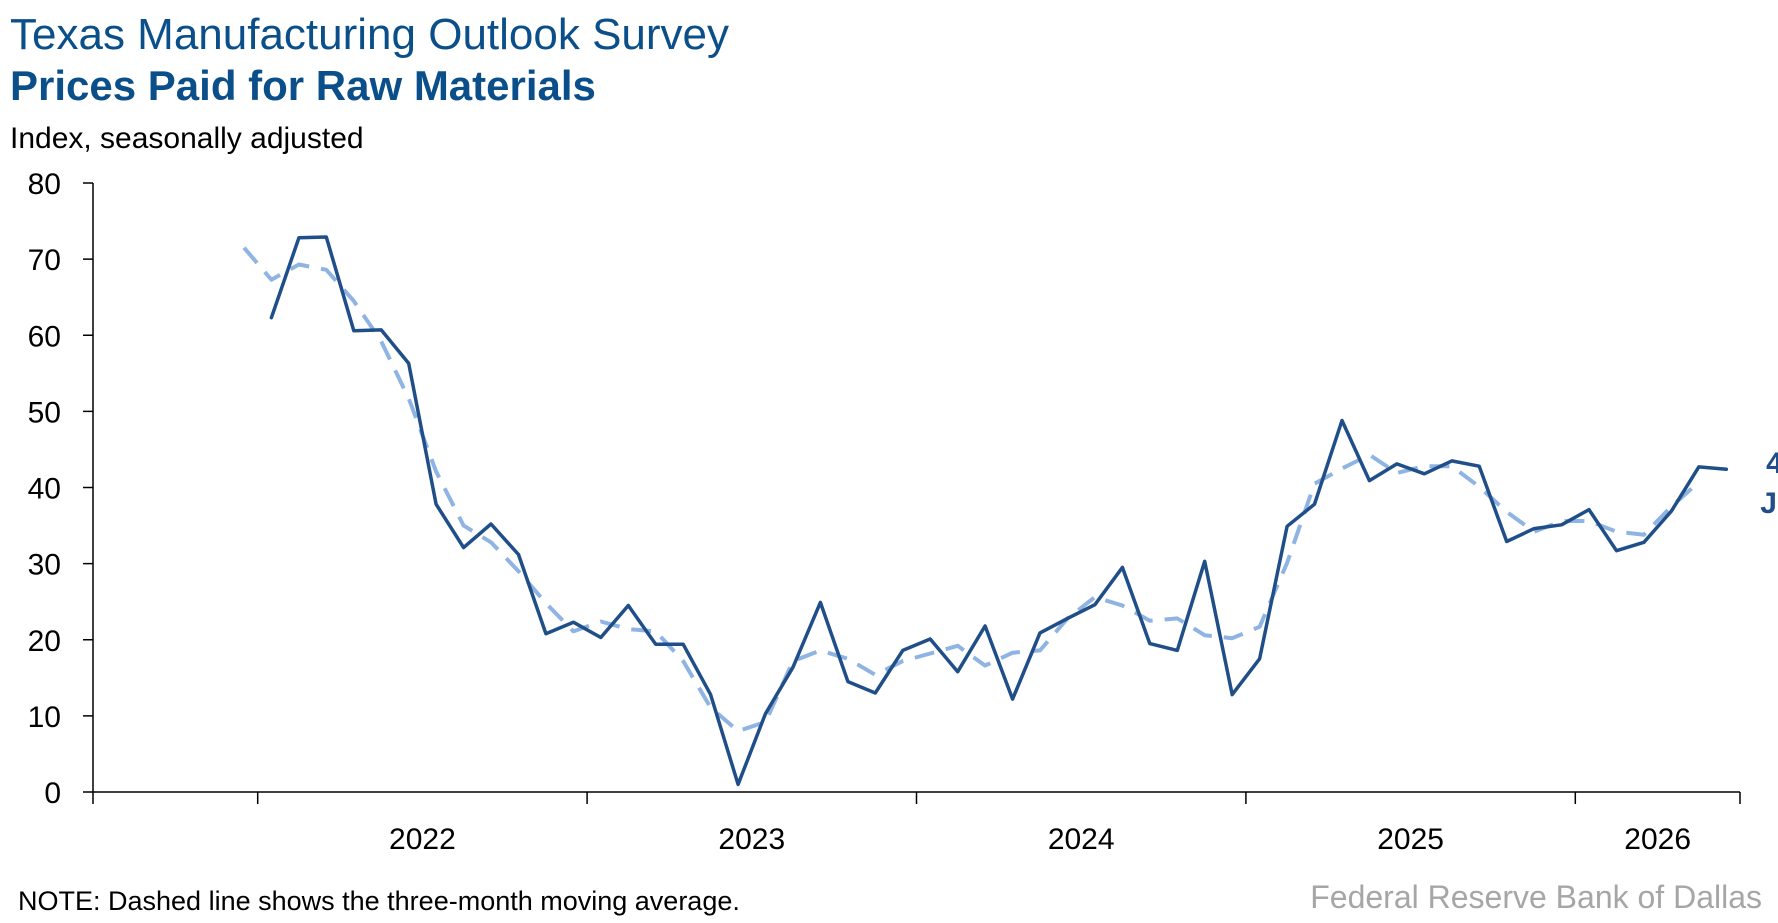 The height and width of the screenshot is (923, 1778). Describe the element at coordinates (303, 85) in the screenshot. I see `chart-subtitle: Prices Paid for Raw Materials` at that location.